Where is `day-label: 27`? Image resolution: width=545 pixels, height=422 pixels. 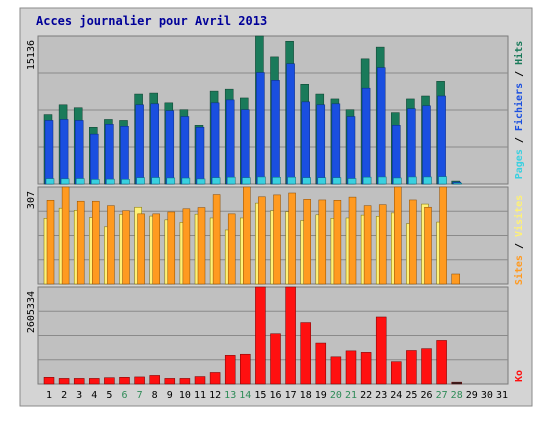 day-label: 27 is located at coordinates (442, 395).